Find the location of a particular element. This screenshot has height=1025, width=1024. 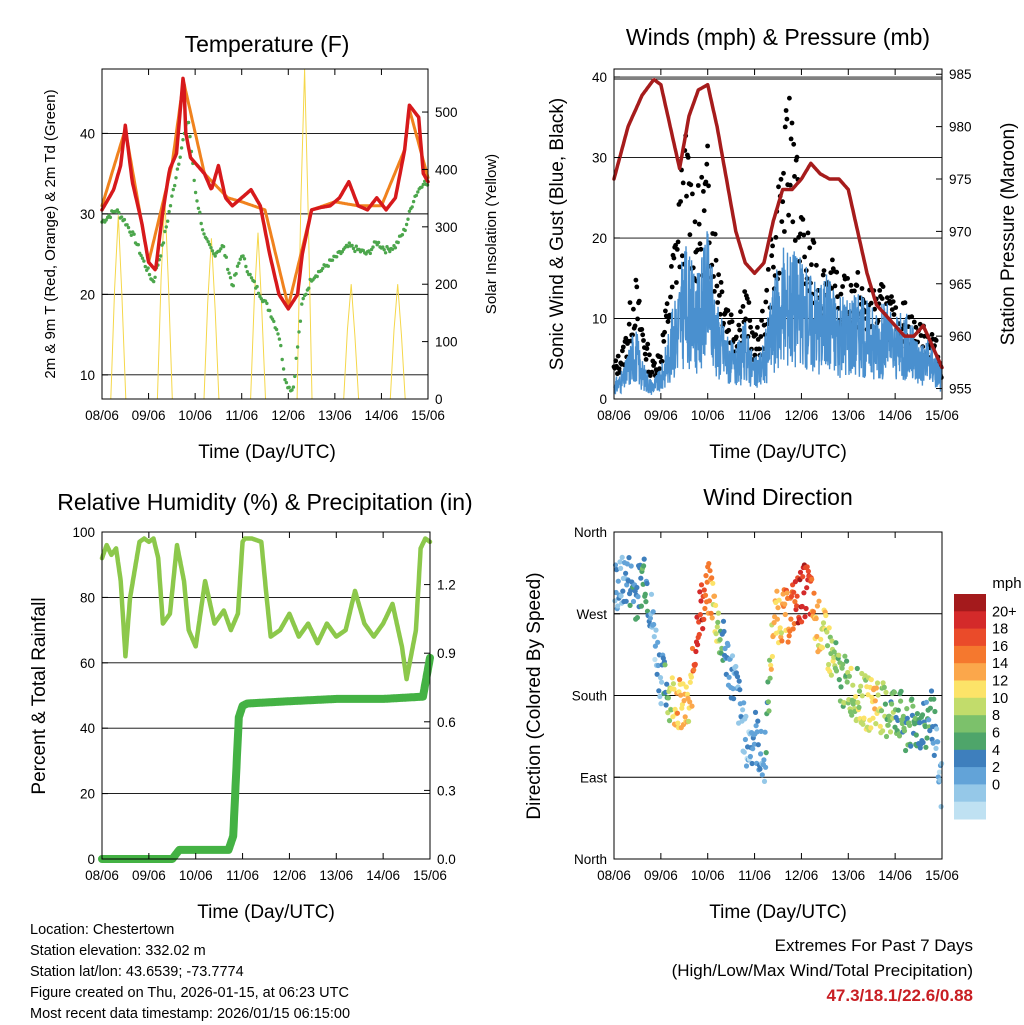

colorbar-label: 2 is located at coordinates (996, 768).